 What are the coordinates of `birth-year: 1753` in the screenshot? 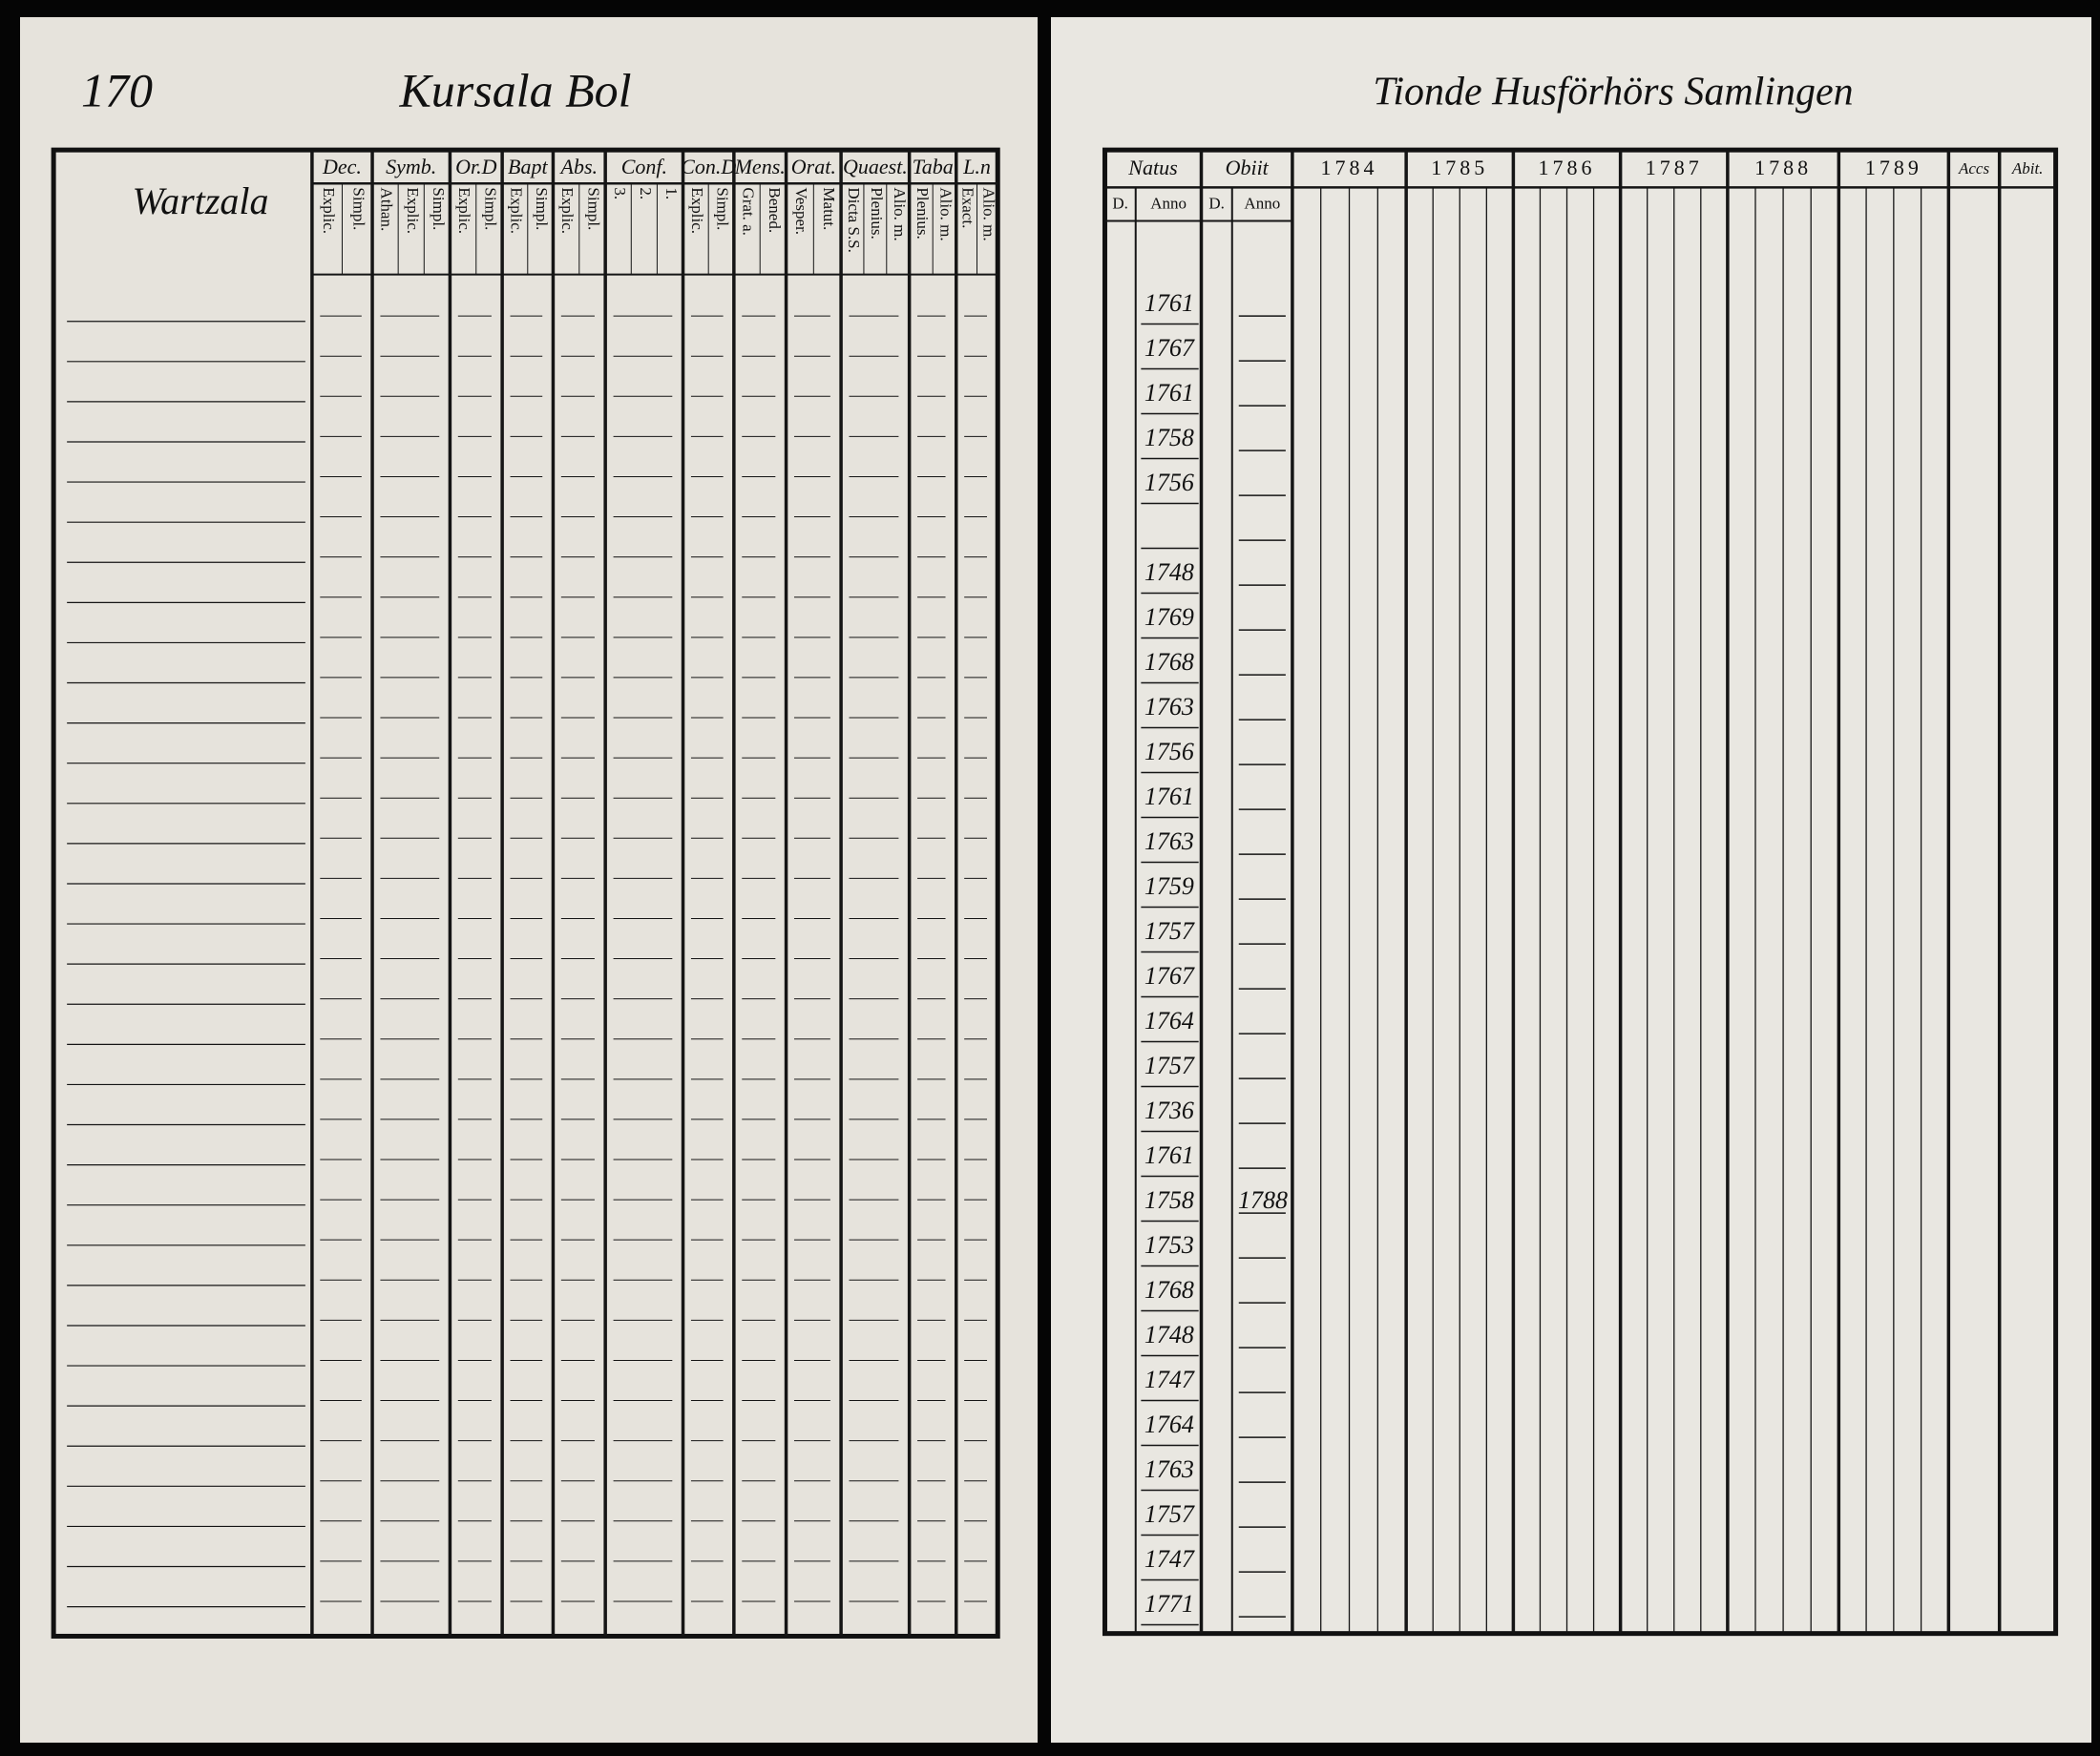 It's located at (1169, 1245).